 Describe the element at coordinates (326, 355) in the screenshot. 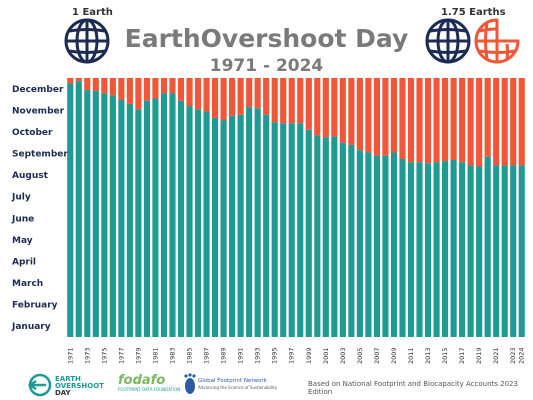

I see `x-tick-label: 2001` at that location.